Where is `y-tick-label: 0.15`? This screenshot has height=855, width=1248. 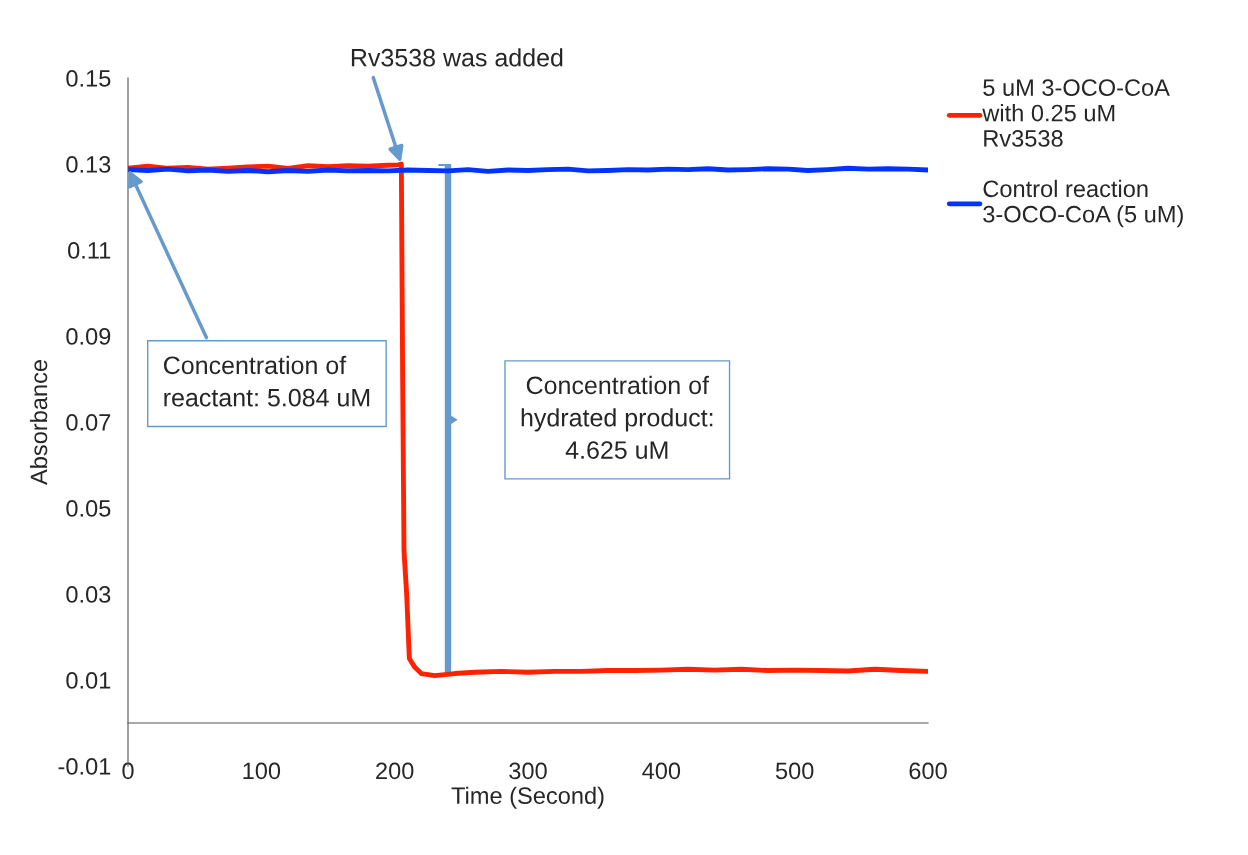 y-tick-label: 0.15 is located at coordinates (88, 78).